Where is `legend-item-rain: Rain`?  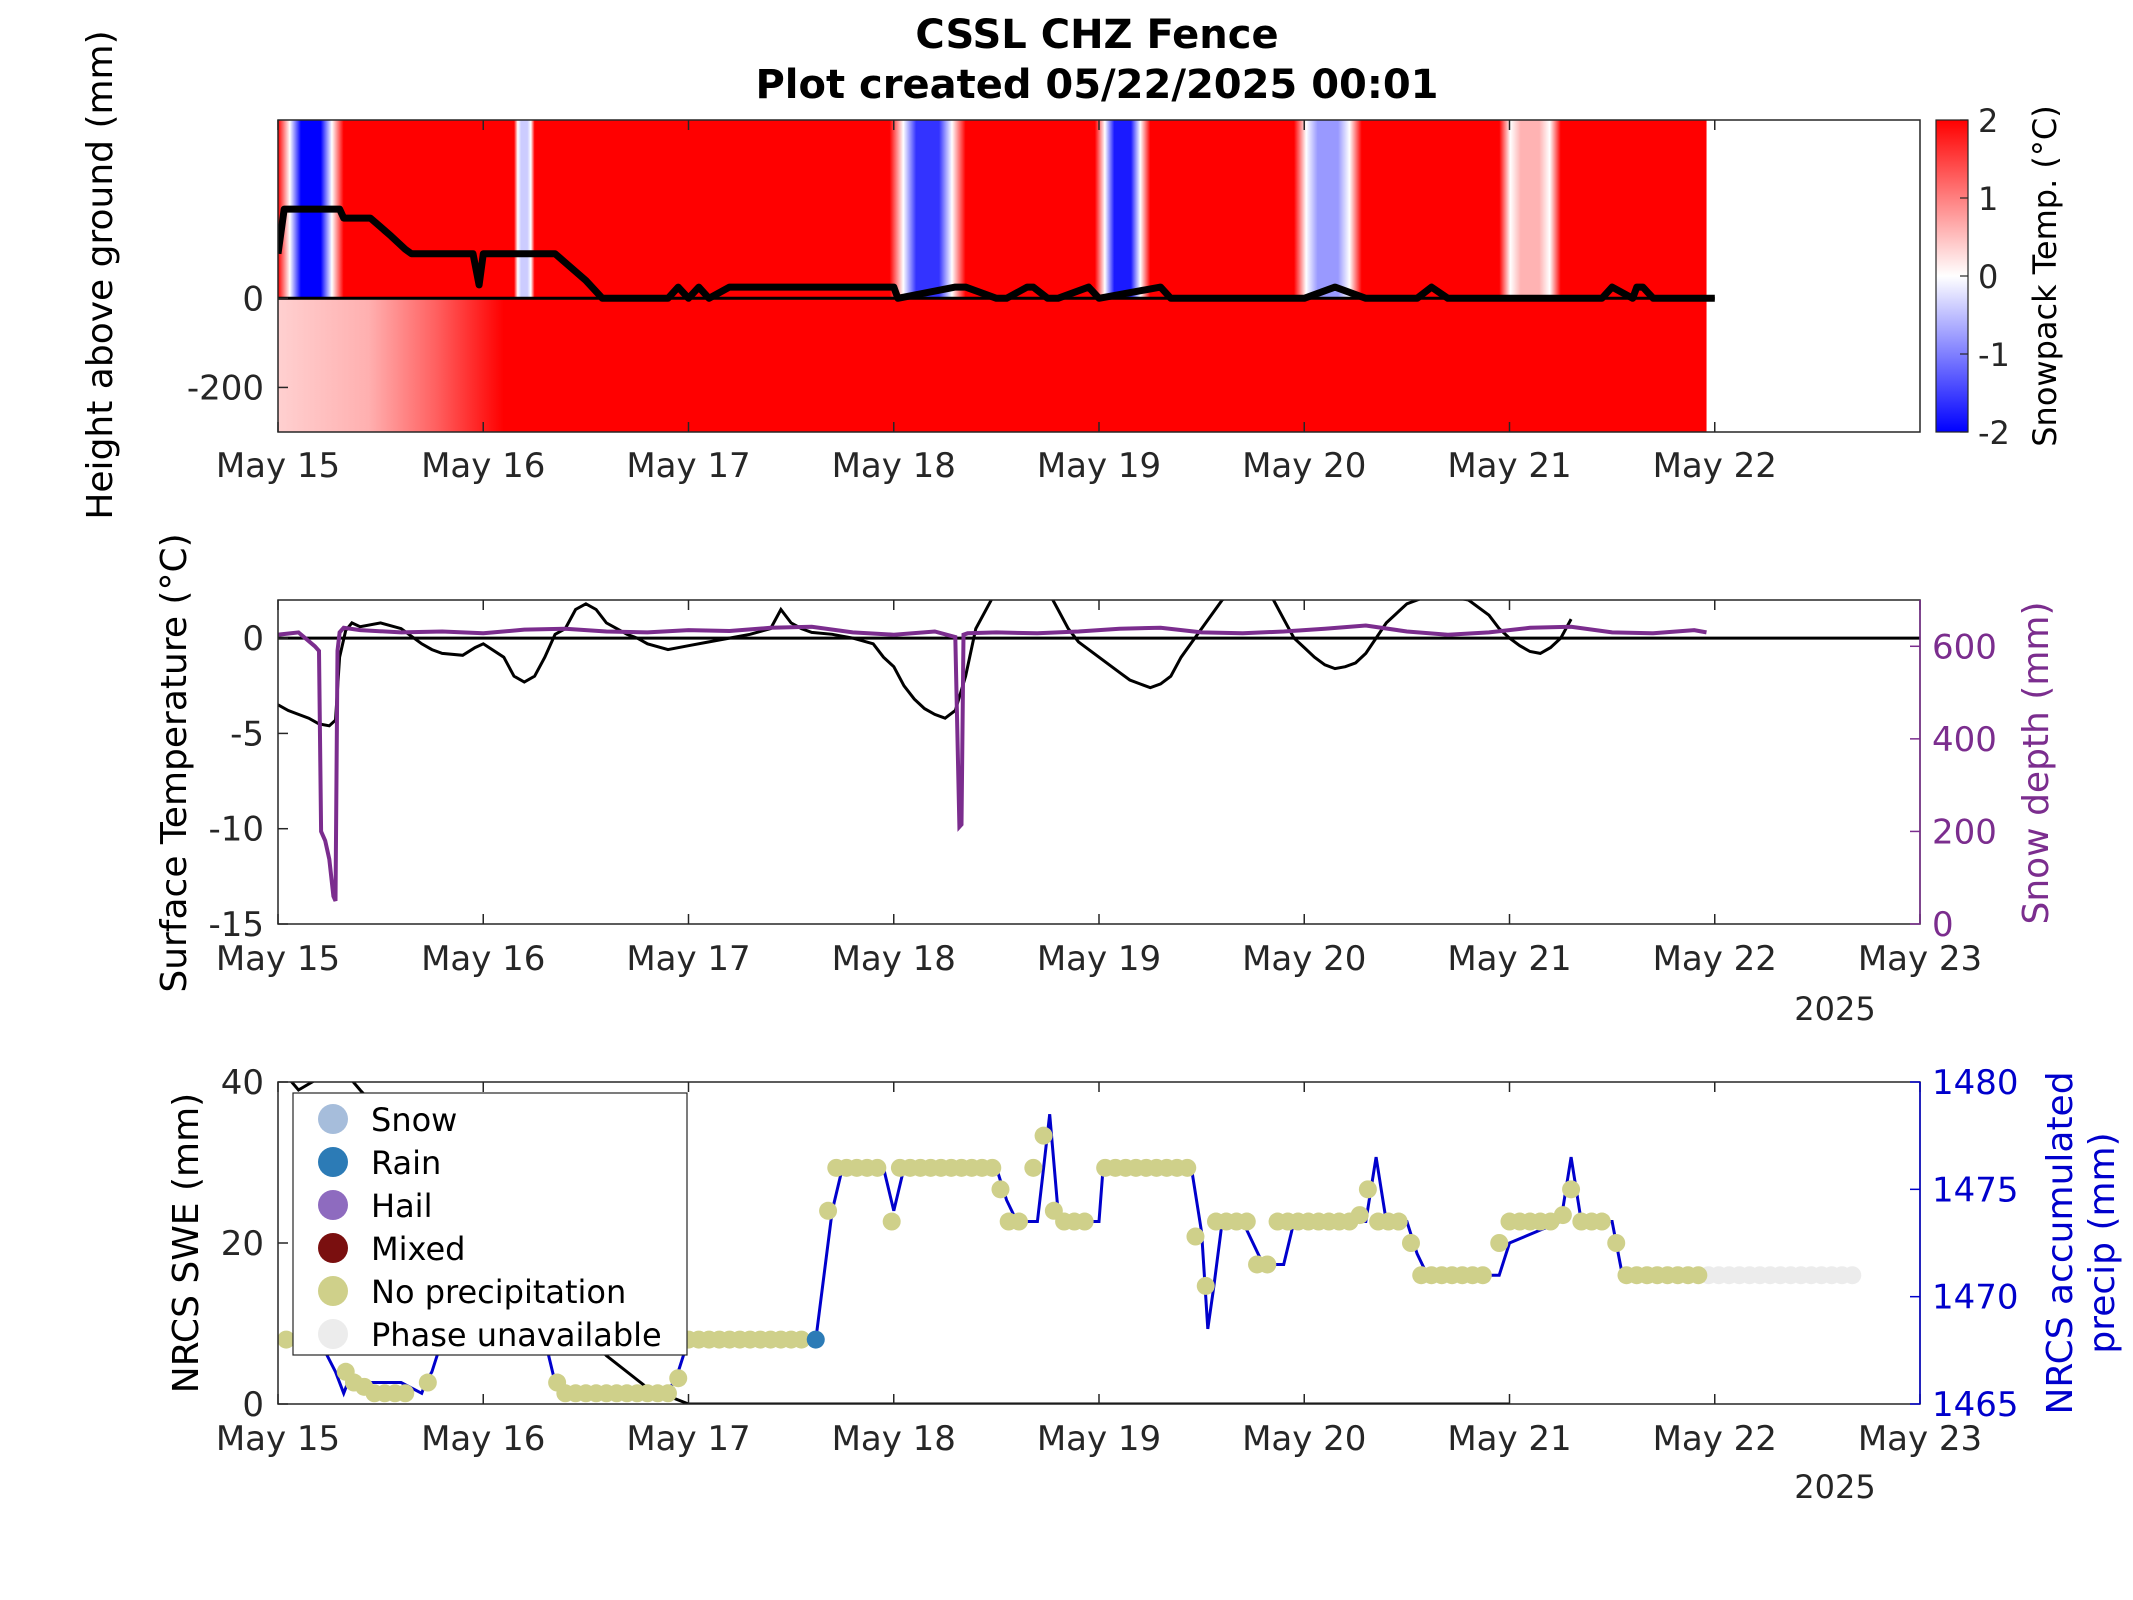
legend-item-rain: Rain is located at coordinates (379, 1163).